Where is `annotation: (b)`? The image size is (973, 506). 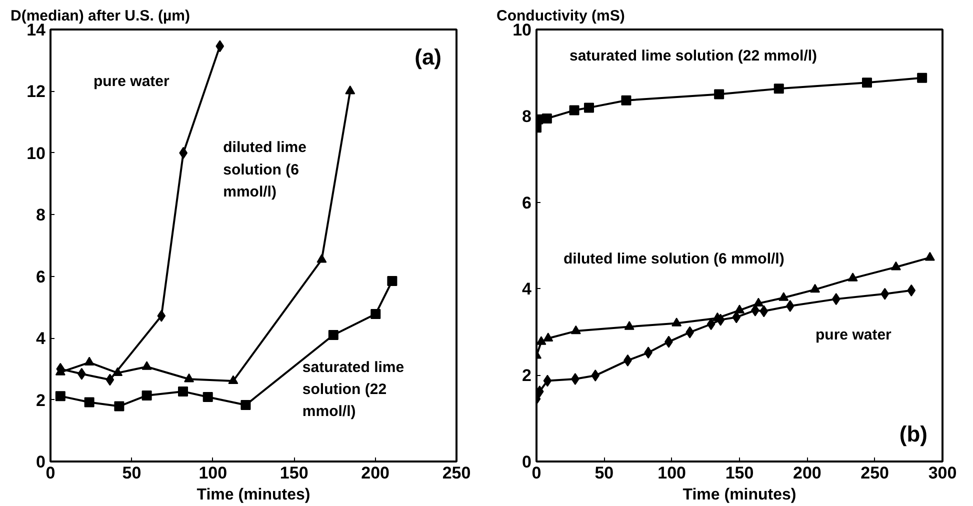
annotation: (b) is located at coordinates (913, 434).